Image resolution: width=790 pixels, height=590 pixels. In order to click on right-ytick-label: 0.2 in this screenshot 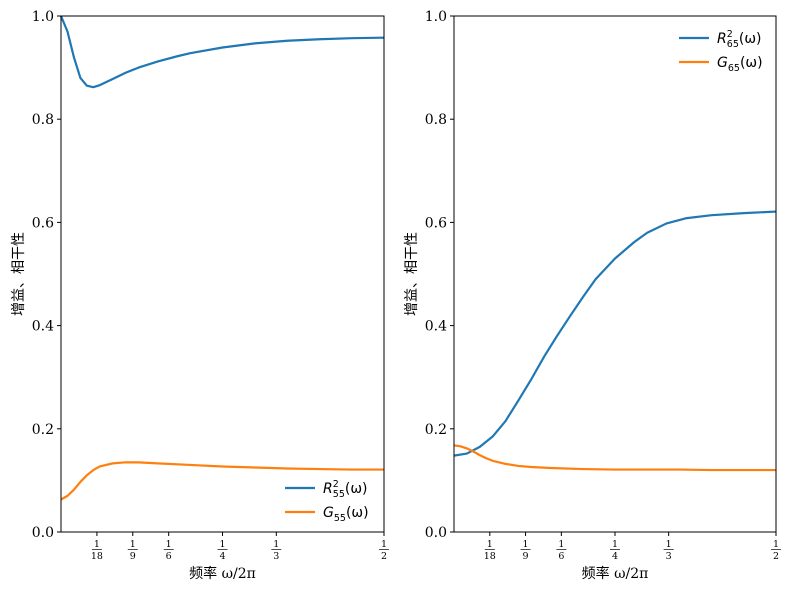, I will do `click(436, 430)`.